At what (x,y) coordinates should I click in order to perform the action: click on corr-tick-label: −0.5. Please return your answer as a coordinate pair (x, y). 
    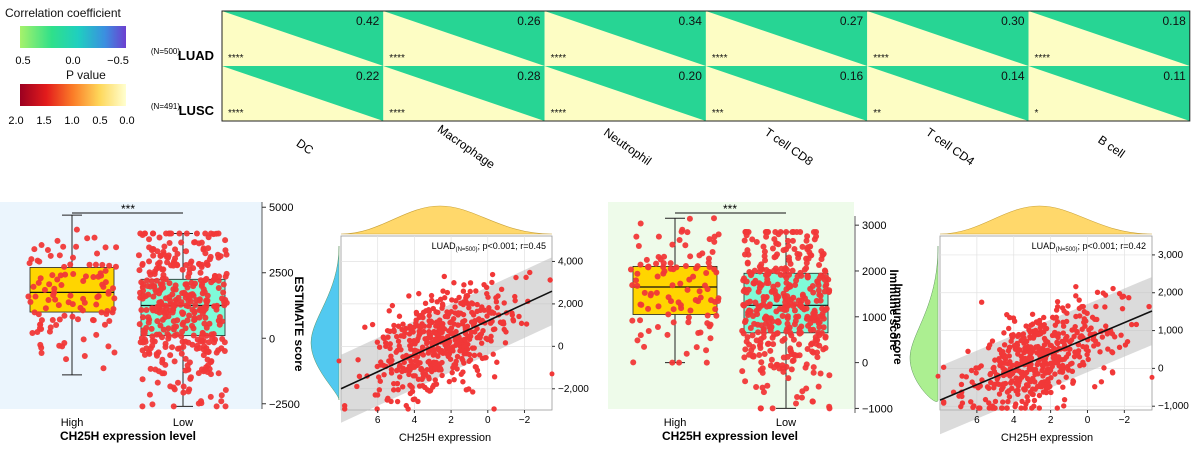
    Looking at the image, I should click on (118, 61).